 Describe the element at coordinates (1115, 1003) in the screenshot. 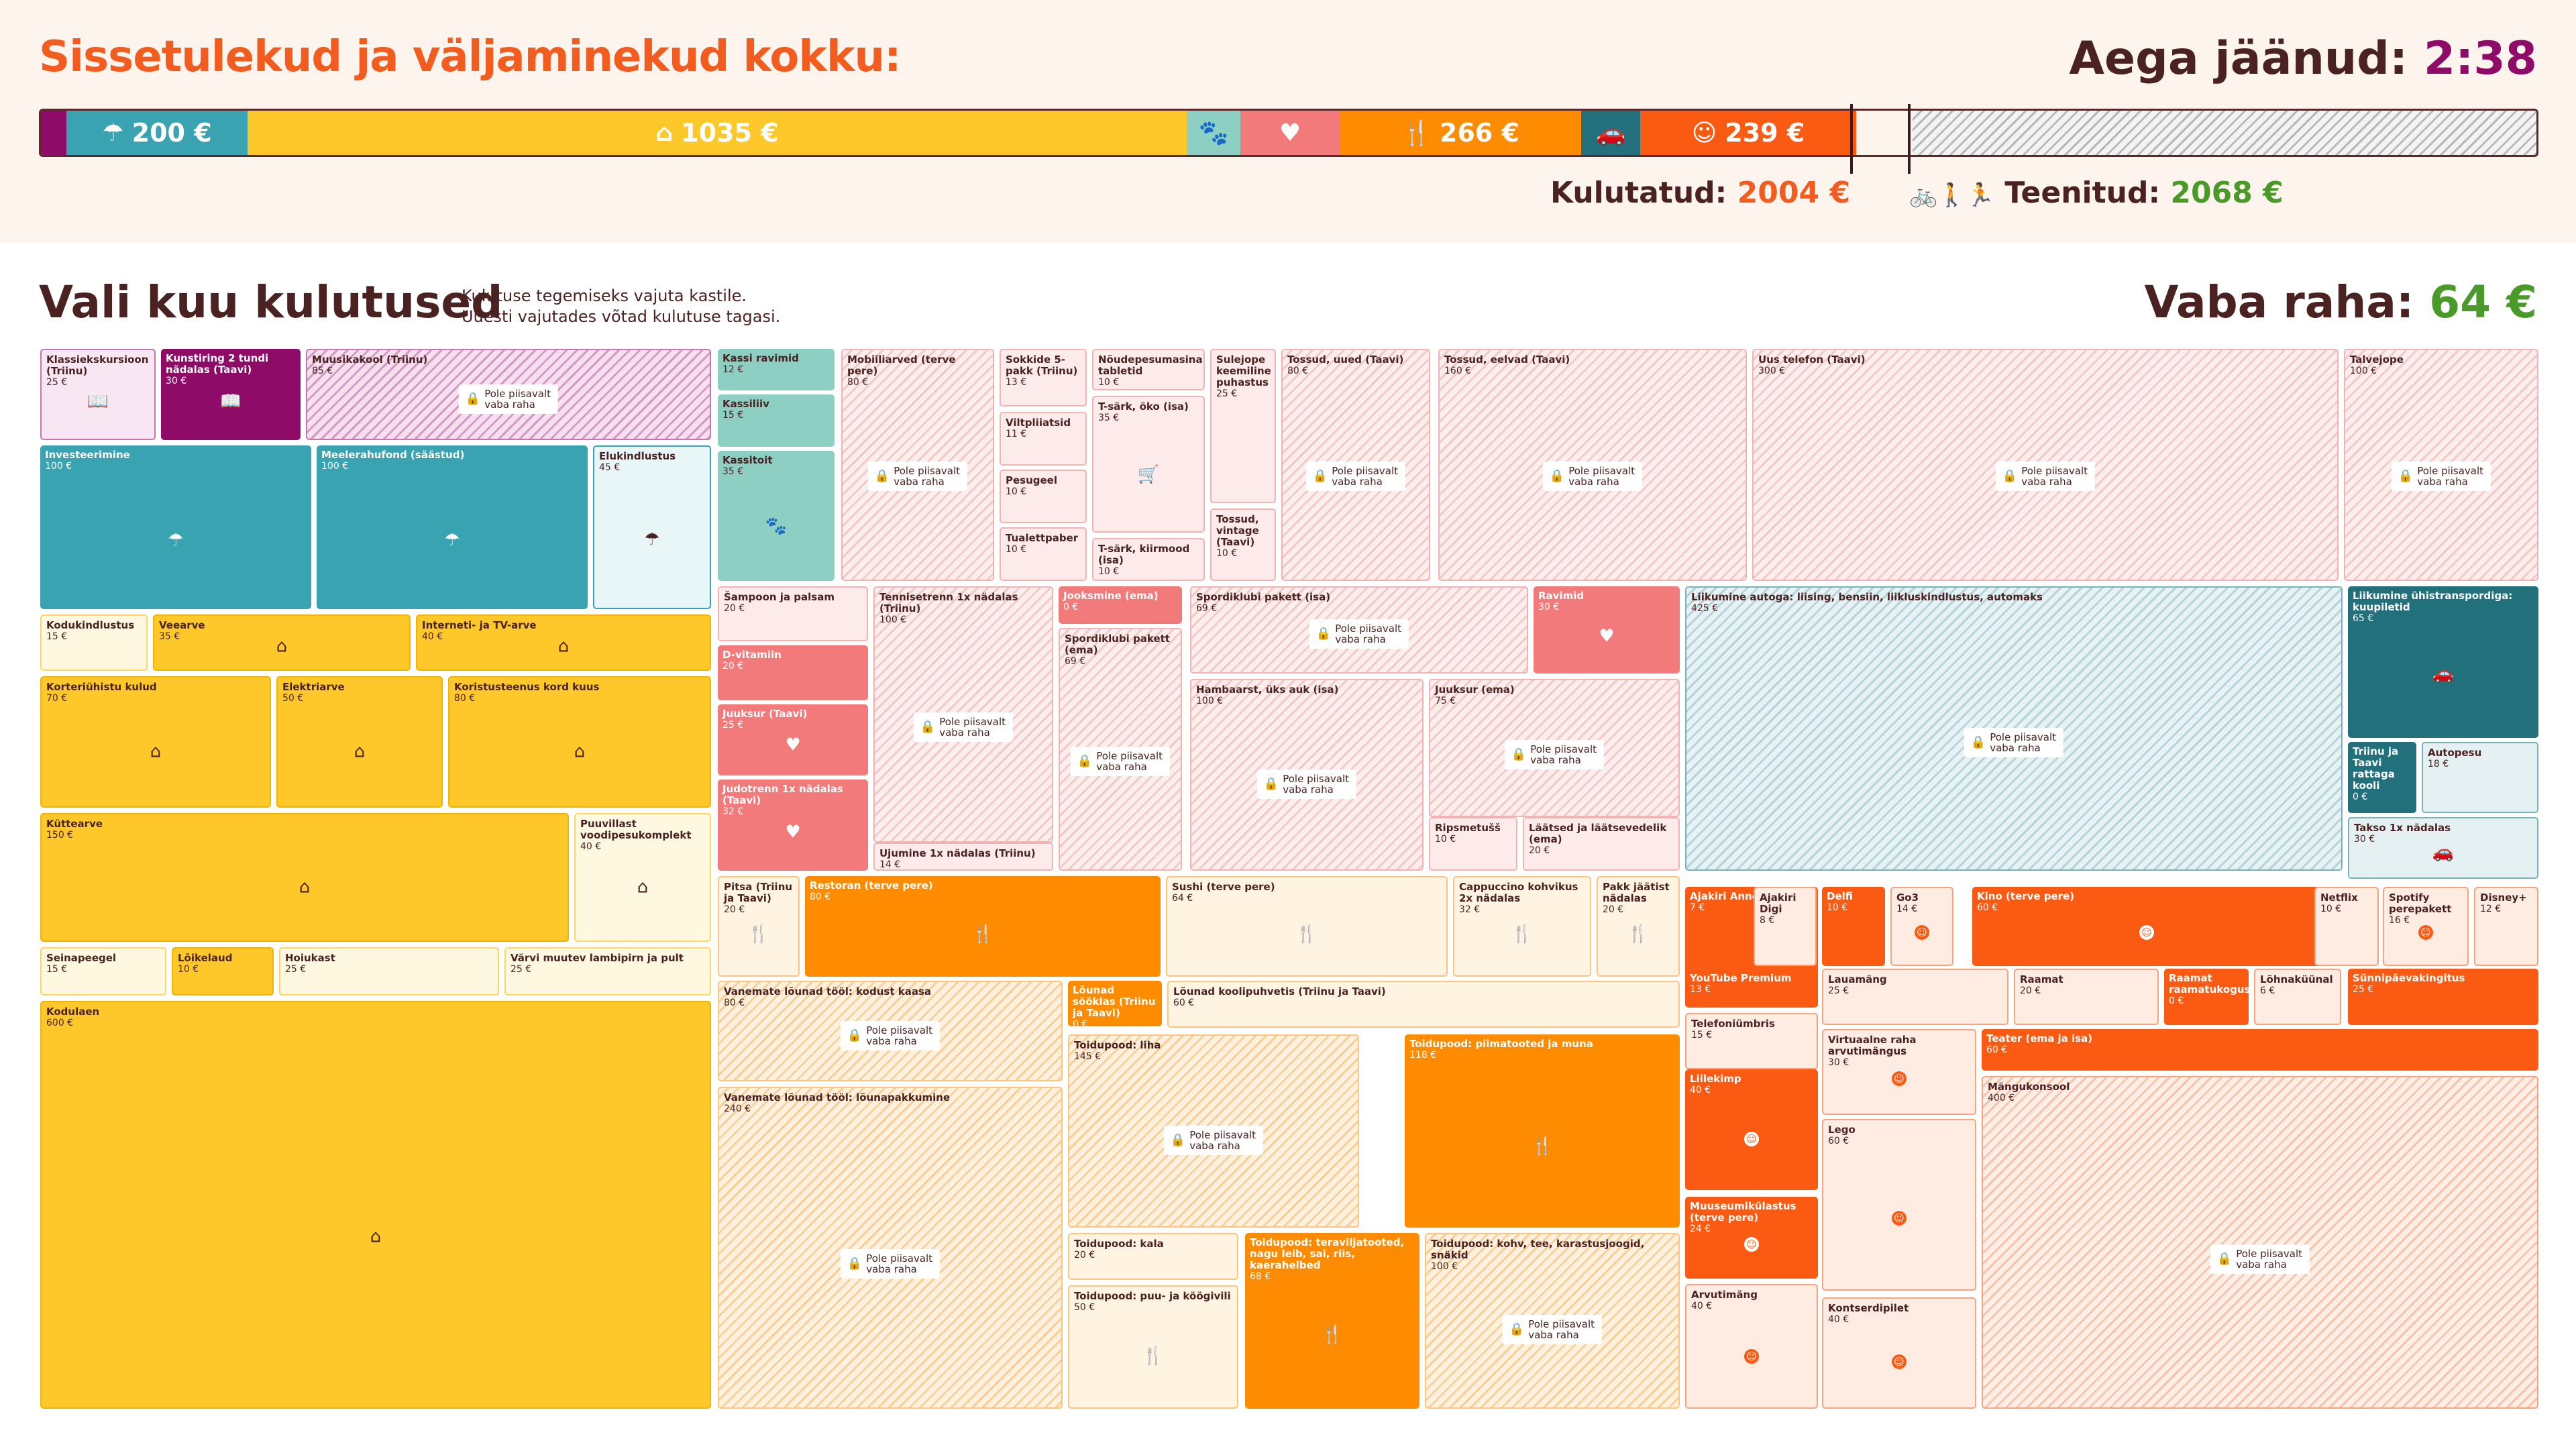

I see `expense-tile: Lõunad sööklas (Triinu ja Taavi) 0 €` at that location.